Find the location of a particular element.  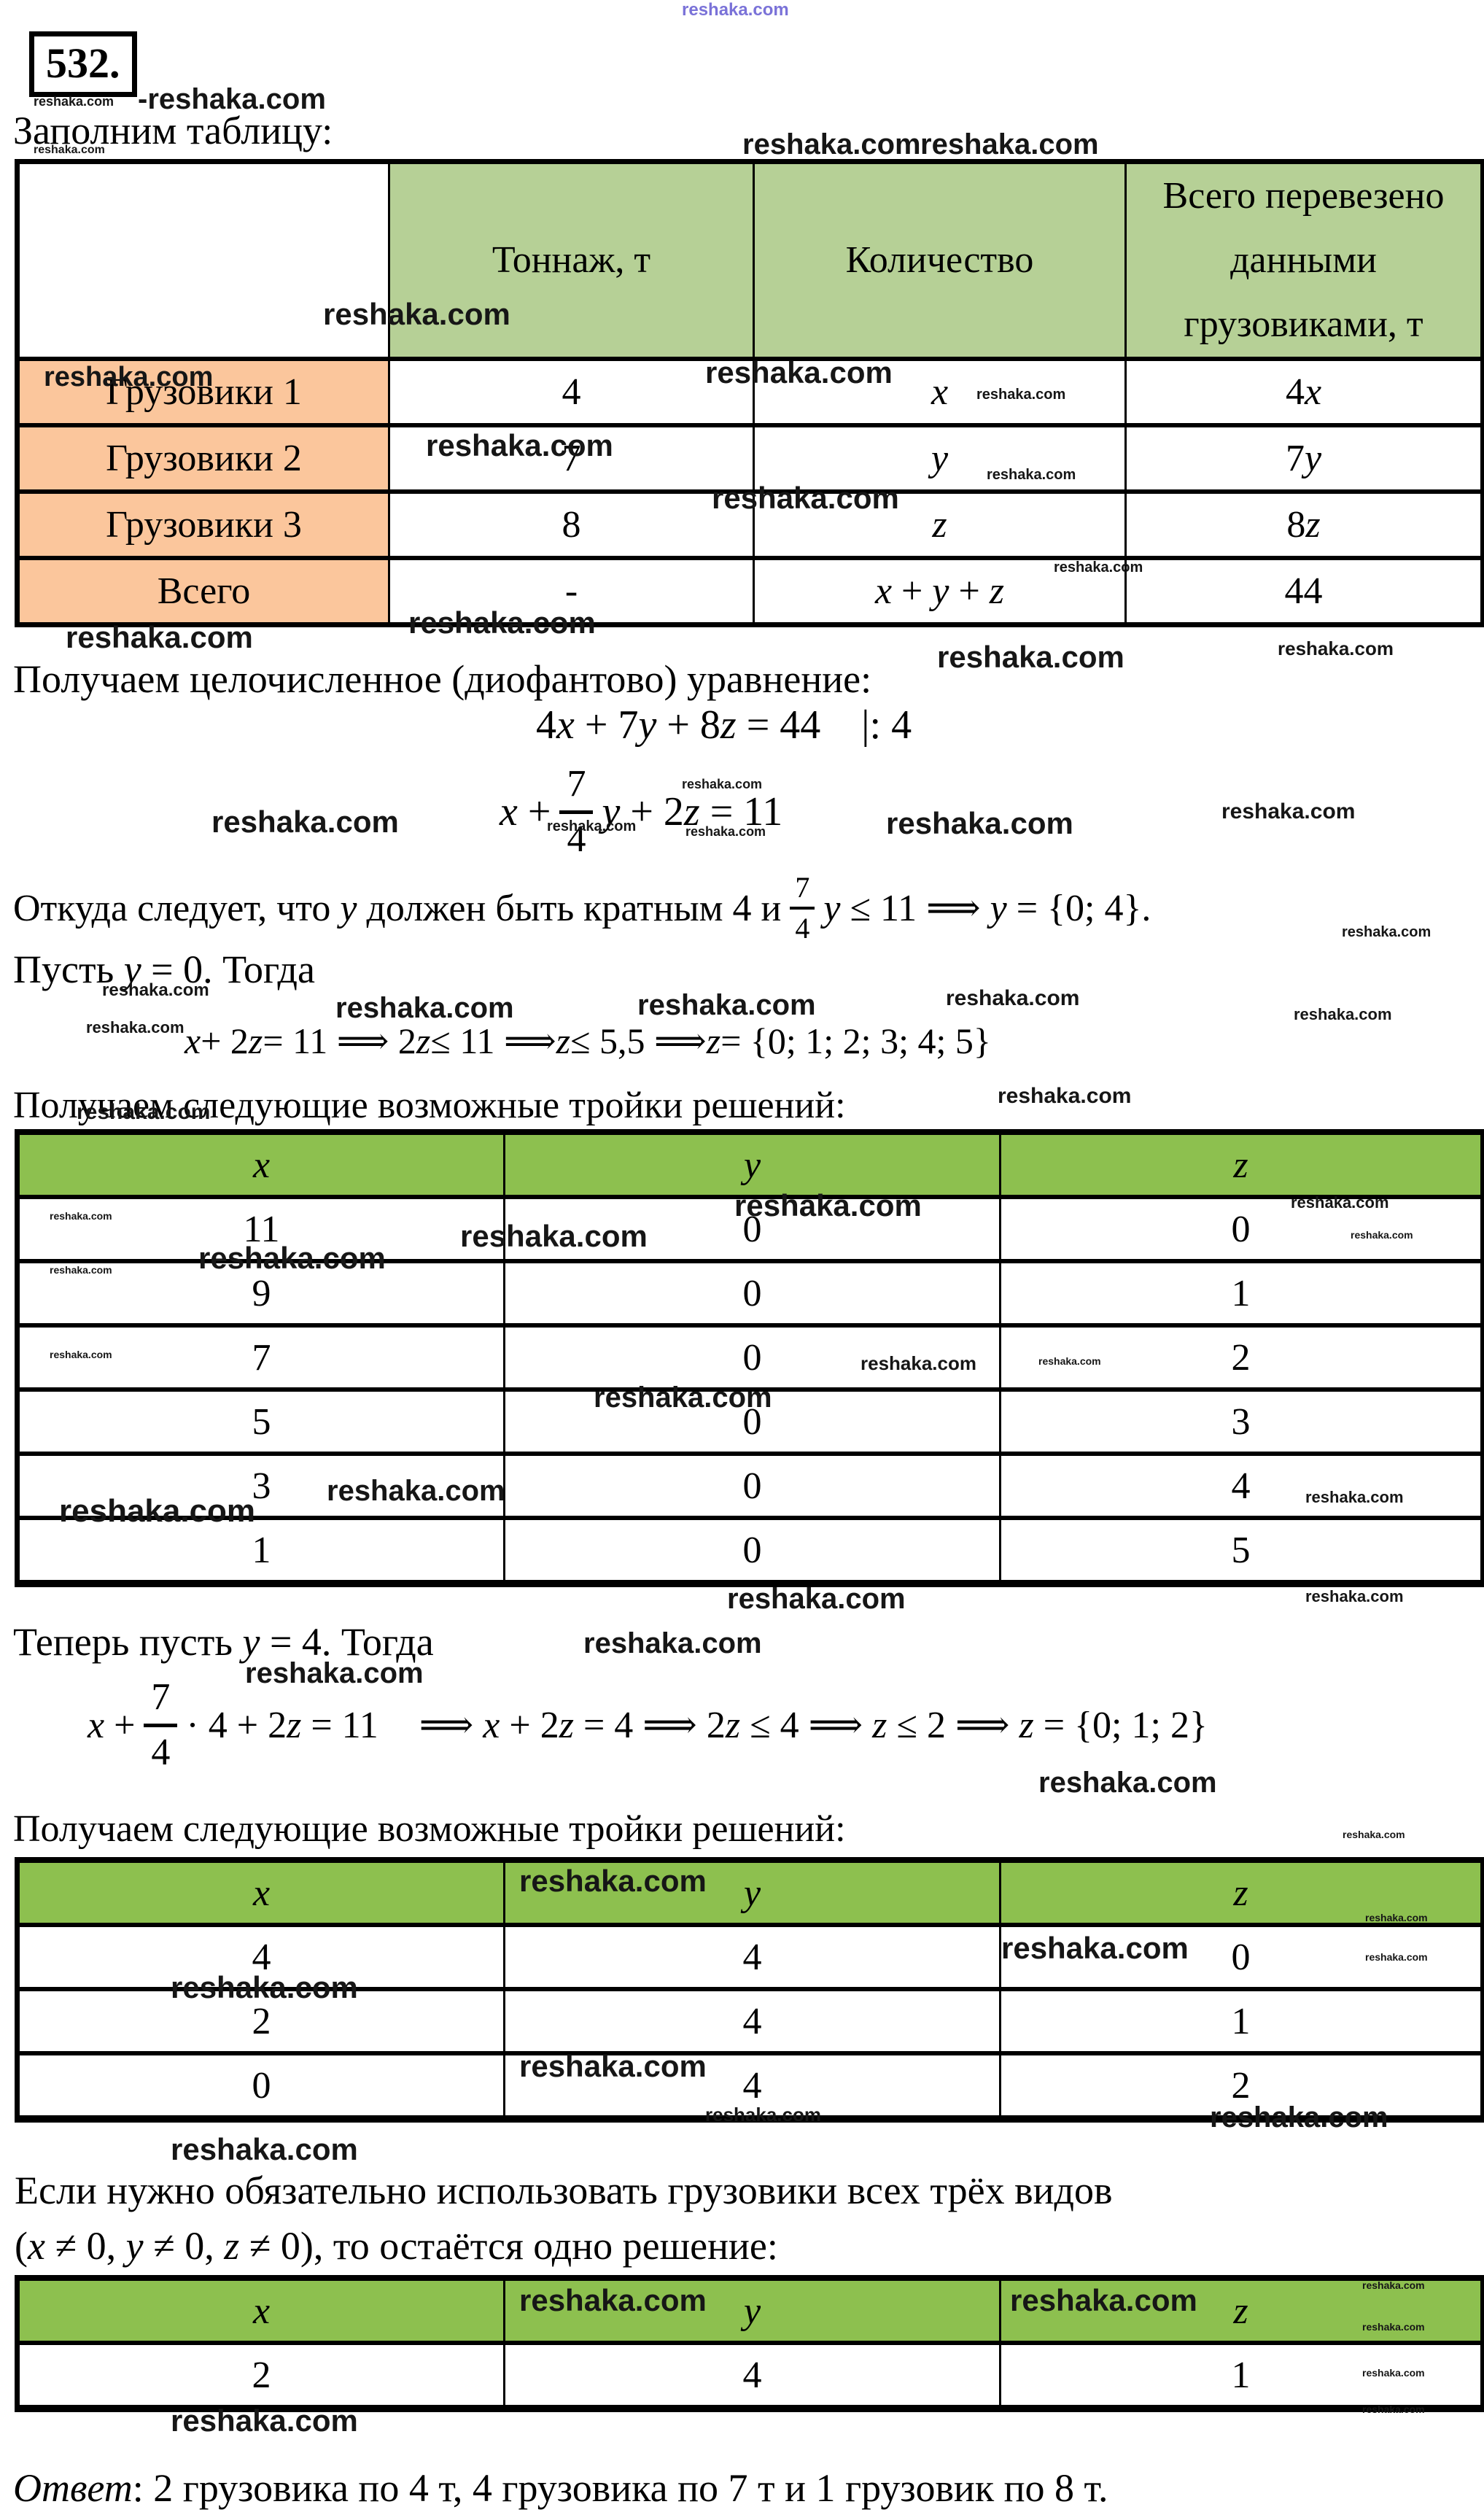

z-value: 5 is located at coordinates (1241, 1551).